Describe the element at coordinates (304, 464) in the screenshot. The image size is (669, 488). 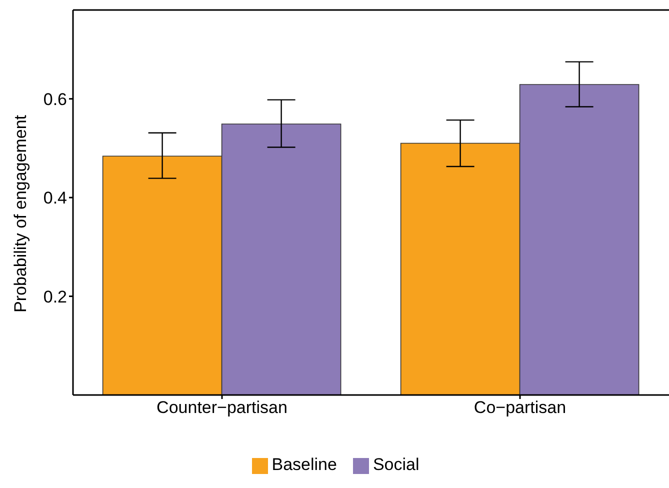
I see `legend-label: Baseline` at that location.